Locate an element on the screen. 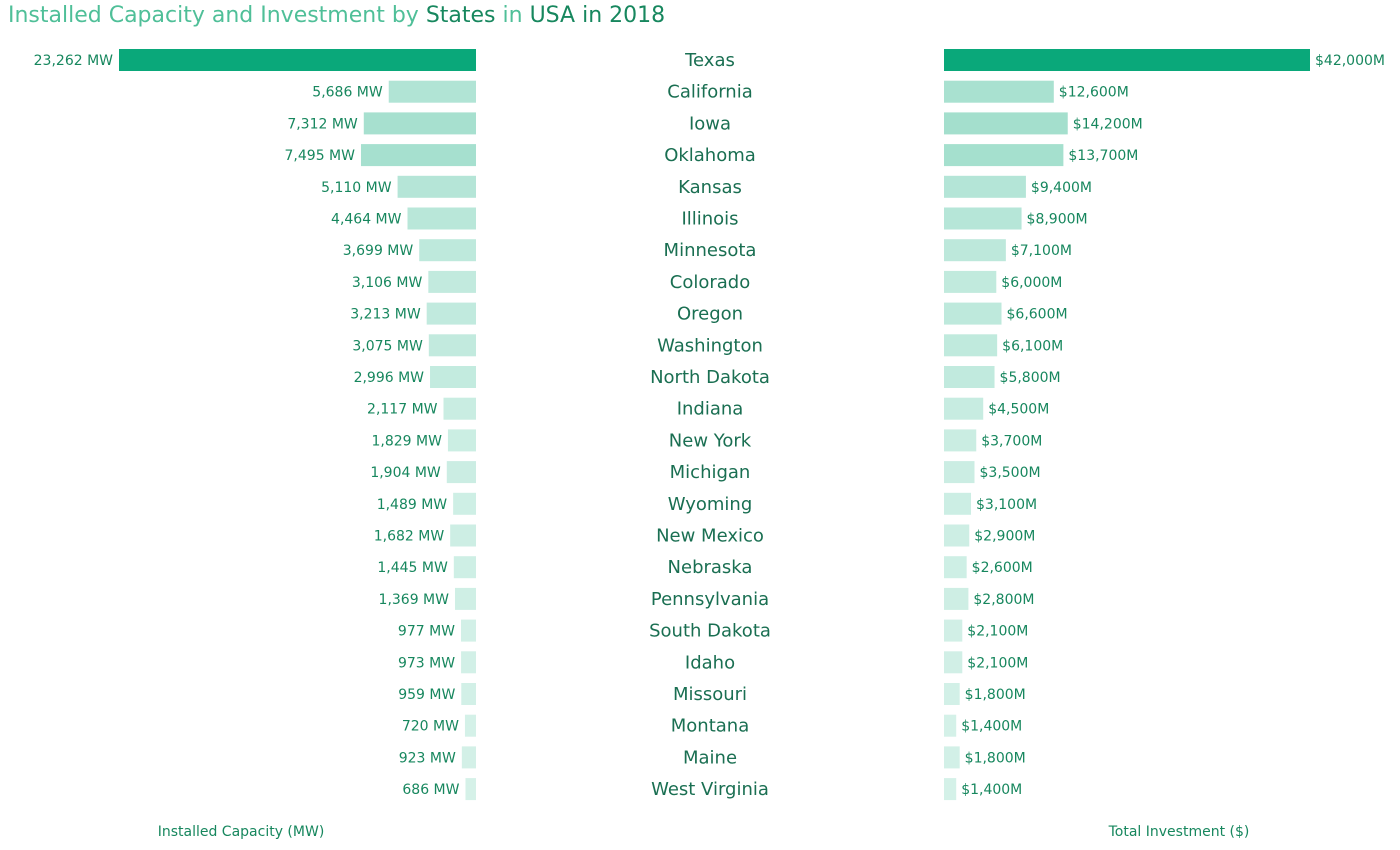 The image size is (1400, 850). investment-label-south-dakota: $2,100M is located at coordinates (997, 632).